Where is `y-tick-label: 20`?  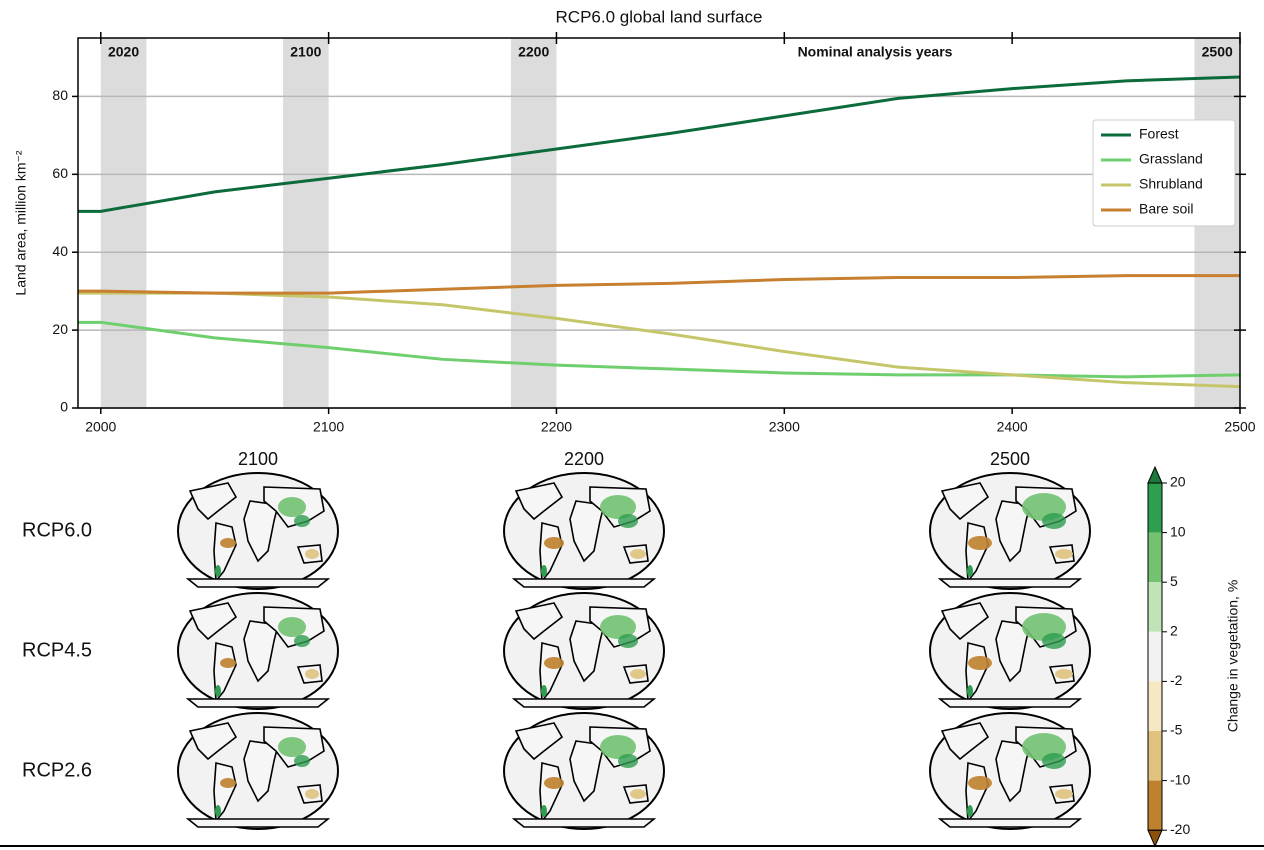
y-tick-label: 20 is located at coordinates (60, 329).